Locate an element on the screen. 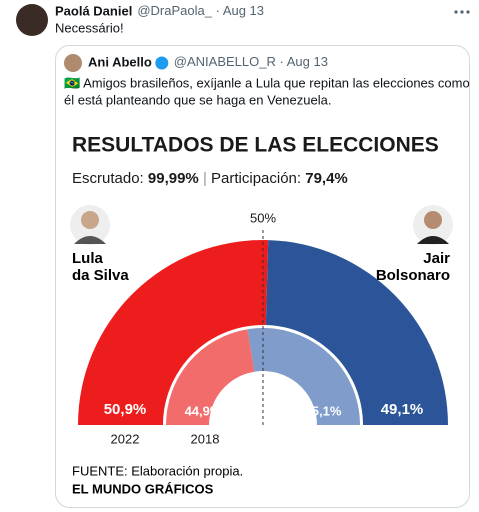 The width and height of the screenshot is (479, 512). value-label: 44,9% is located at coordinates (203, 410).